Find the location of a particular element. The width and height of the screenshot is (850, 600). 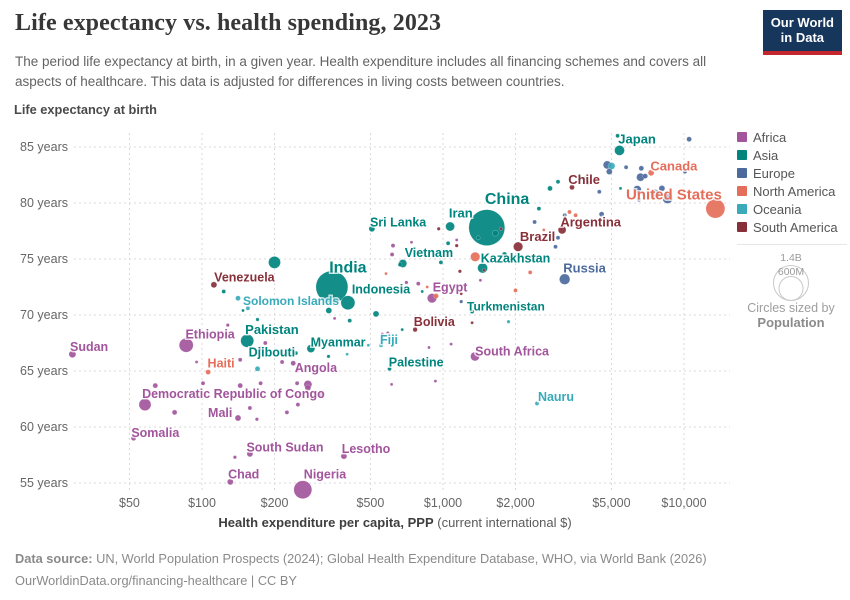

country-label: Nauru is located at coordinates (555, 397).